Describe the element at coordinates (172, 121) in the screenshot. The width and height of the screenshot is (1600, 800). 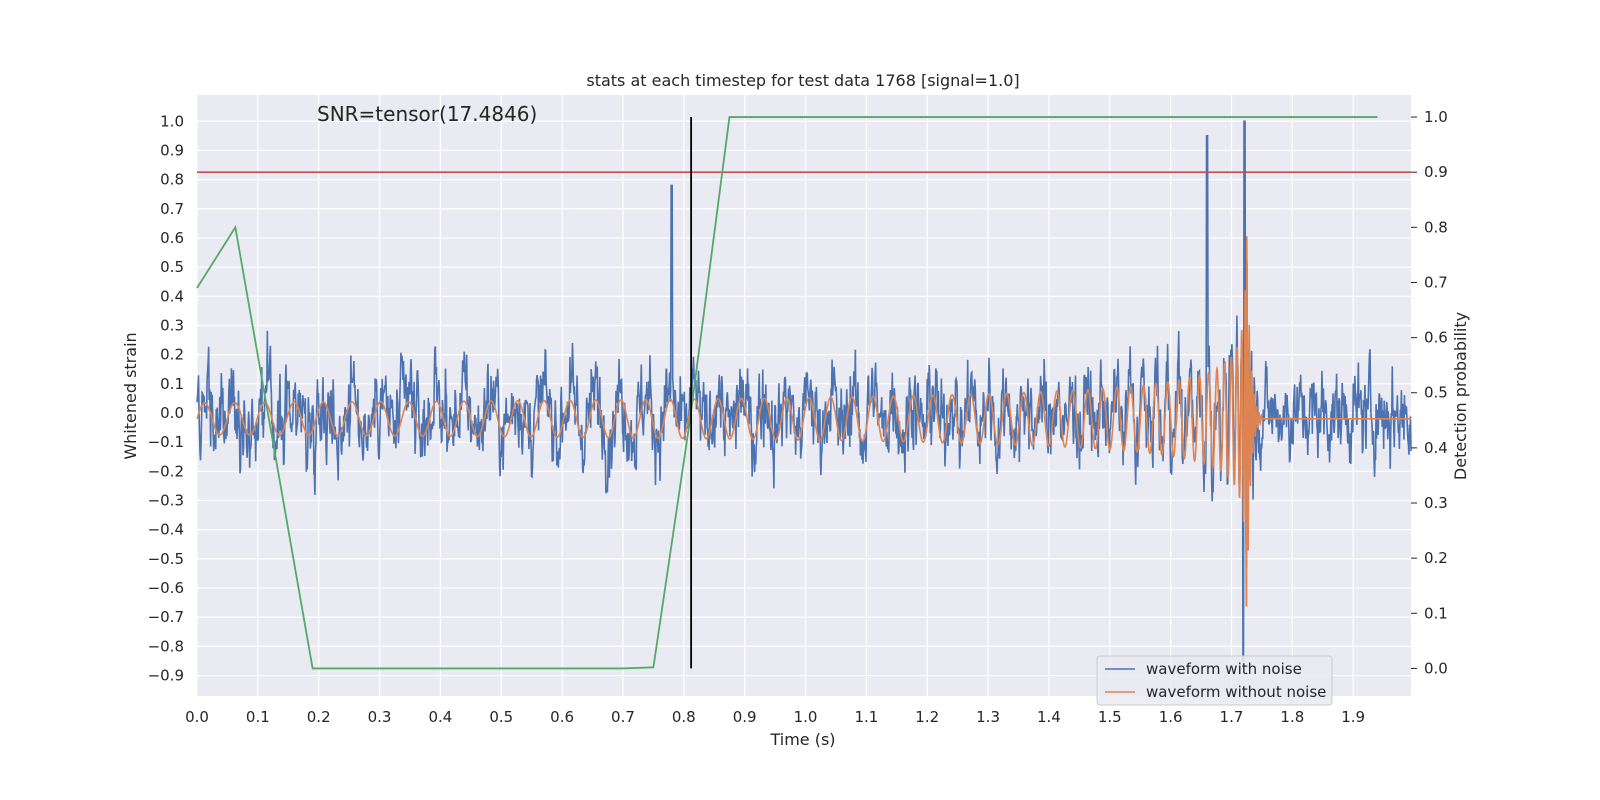
I see `y-tick-label-left: 1.0` at that location.